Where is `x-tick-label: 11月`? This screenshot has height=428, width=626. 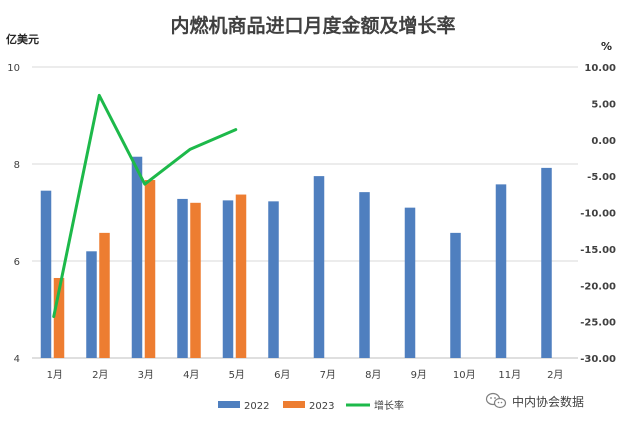
x-tick-label: 11月 is located at coordinates (509, 375).